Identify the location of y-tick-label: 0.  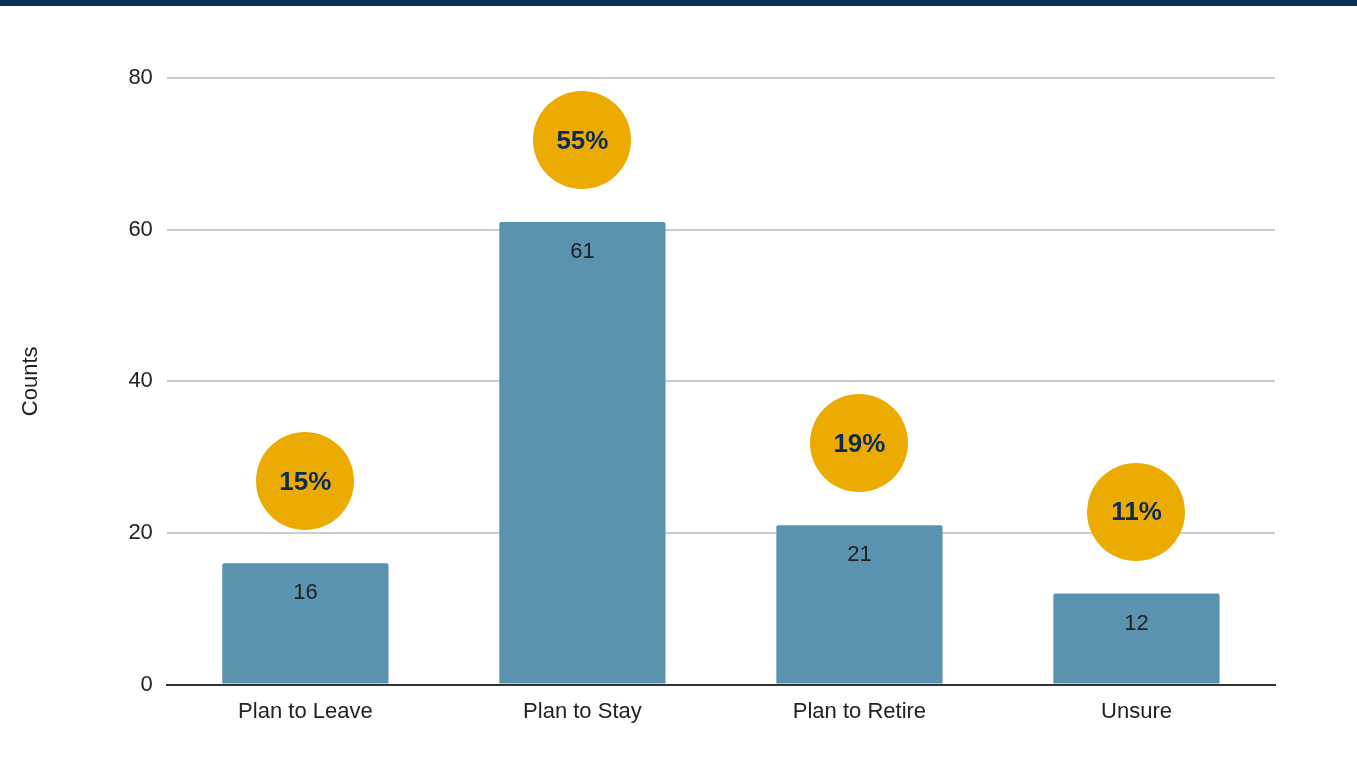
(146, 683).